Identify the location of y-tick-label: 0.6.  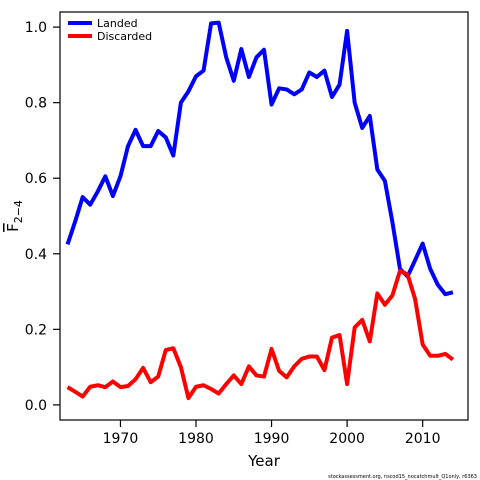
(36, 179).